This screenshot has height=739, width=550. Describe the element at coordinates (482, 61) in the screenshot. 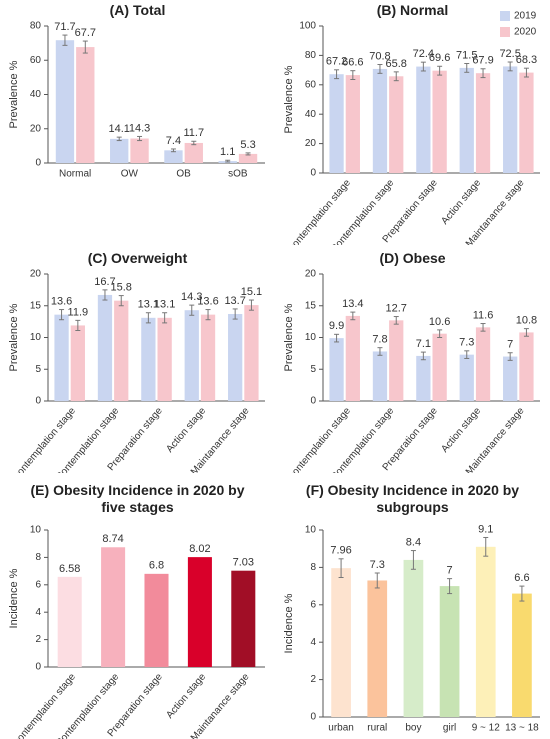

I see `data-label: 67.9` at that location.